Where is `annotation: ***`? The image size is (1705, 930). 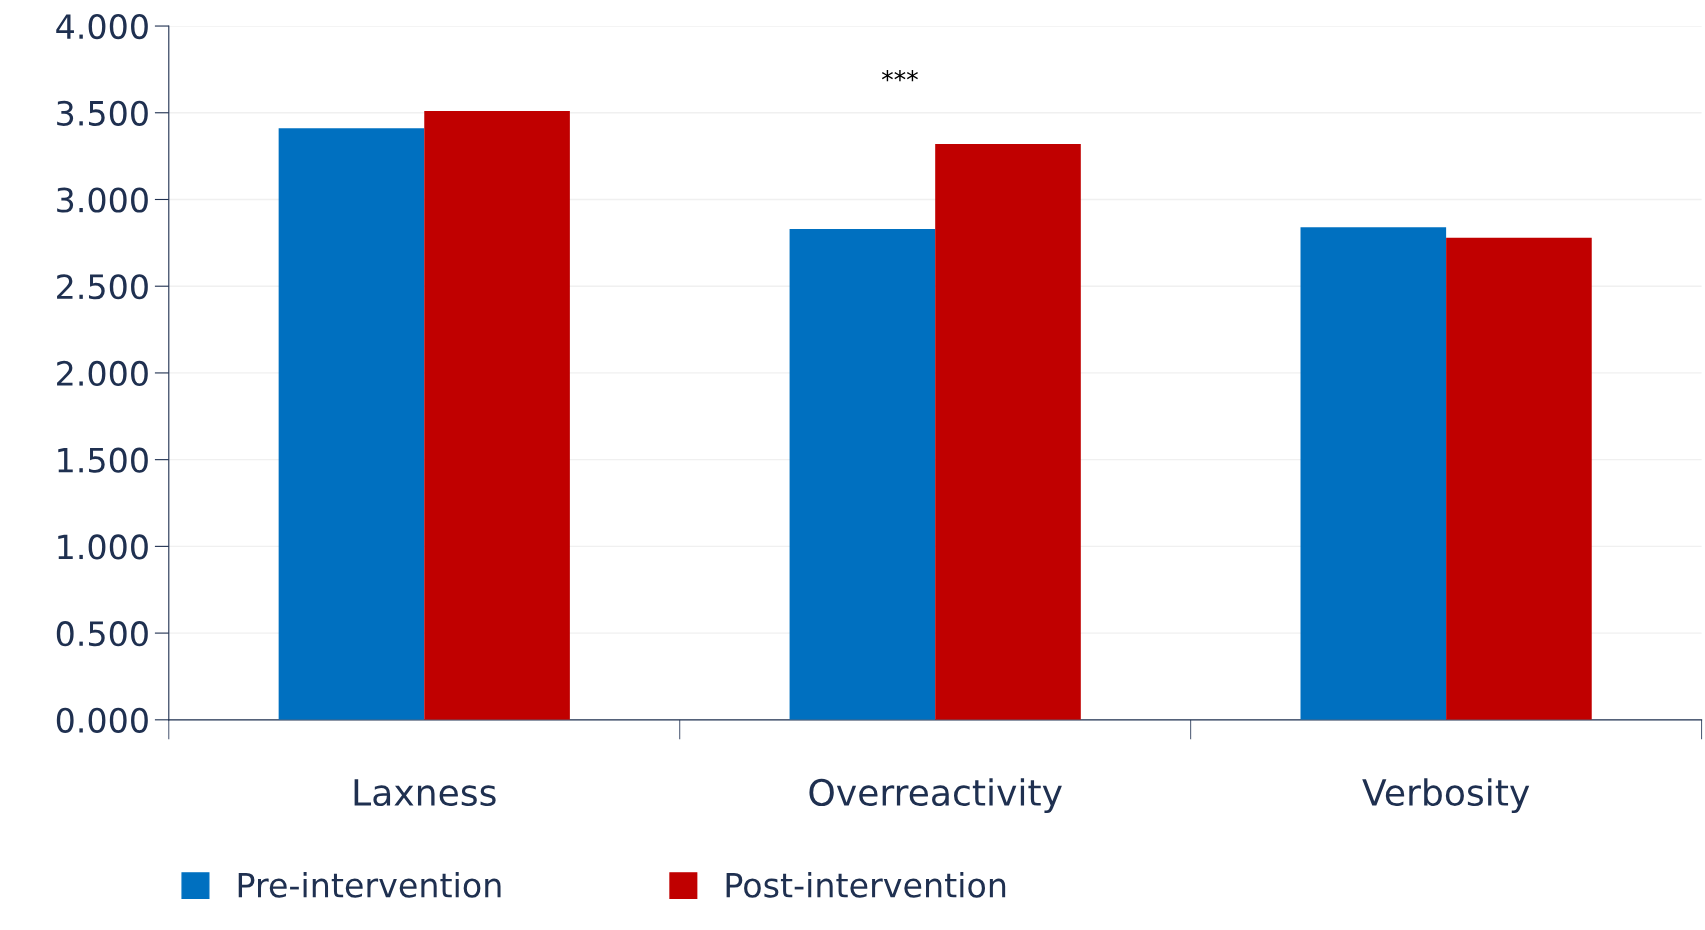
annotation: *** is located at coordinates (899, 75).